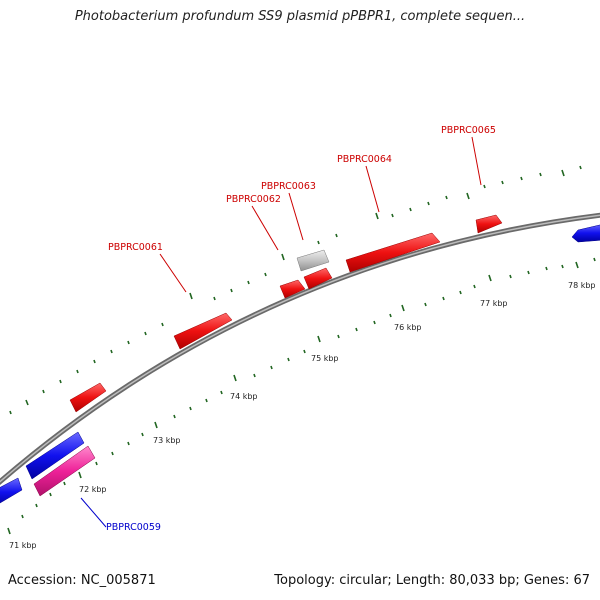 The width and height of the screenshot is (600, 600). Describe the element at coordinates (88, 397) in the screenshot. I see `gene-forward-a` at that location.